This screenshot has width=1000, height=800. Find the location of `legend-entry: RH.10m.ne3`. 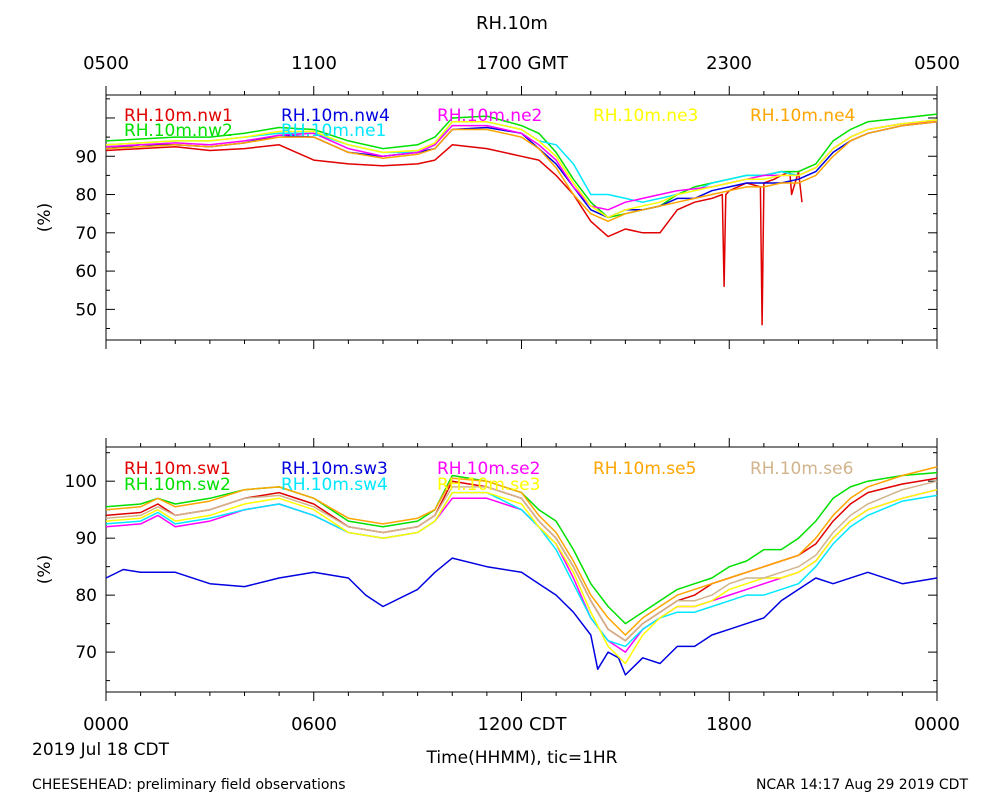

legend-entry: RH.10m.ne3 is located at coordinates (645, 116).